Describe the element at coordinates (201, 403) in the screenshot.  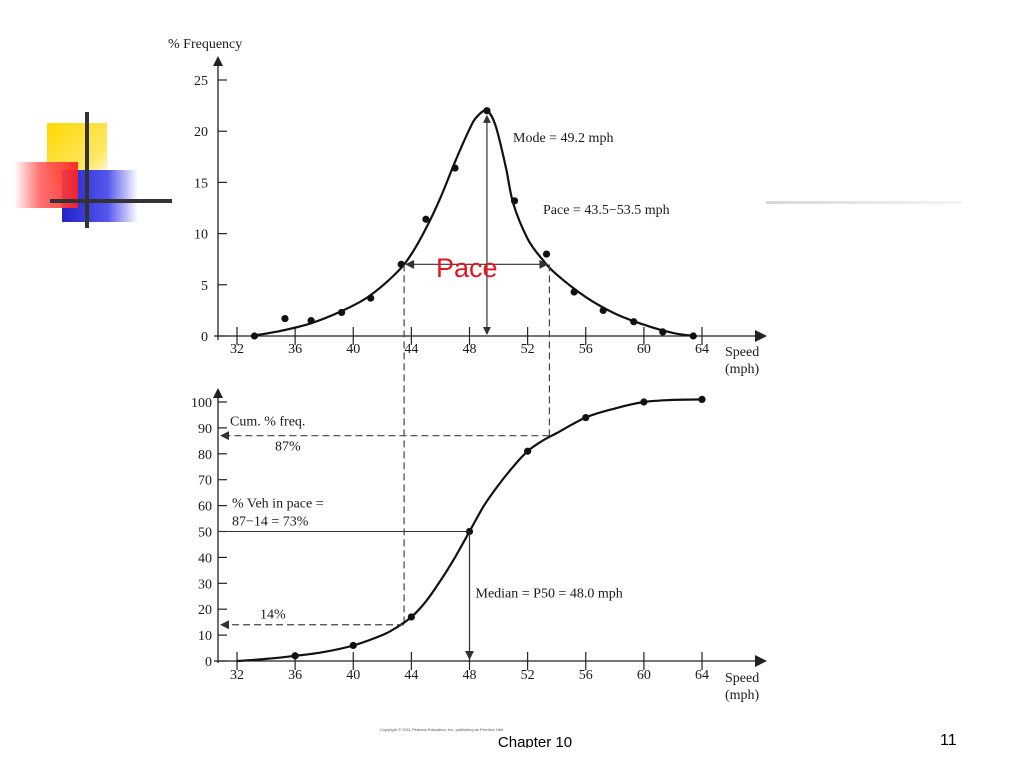
I see `bottom-y-tick-label: 100` at that location.